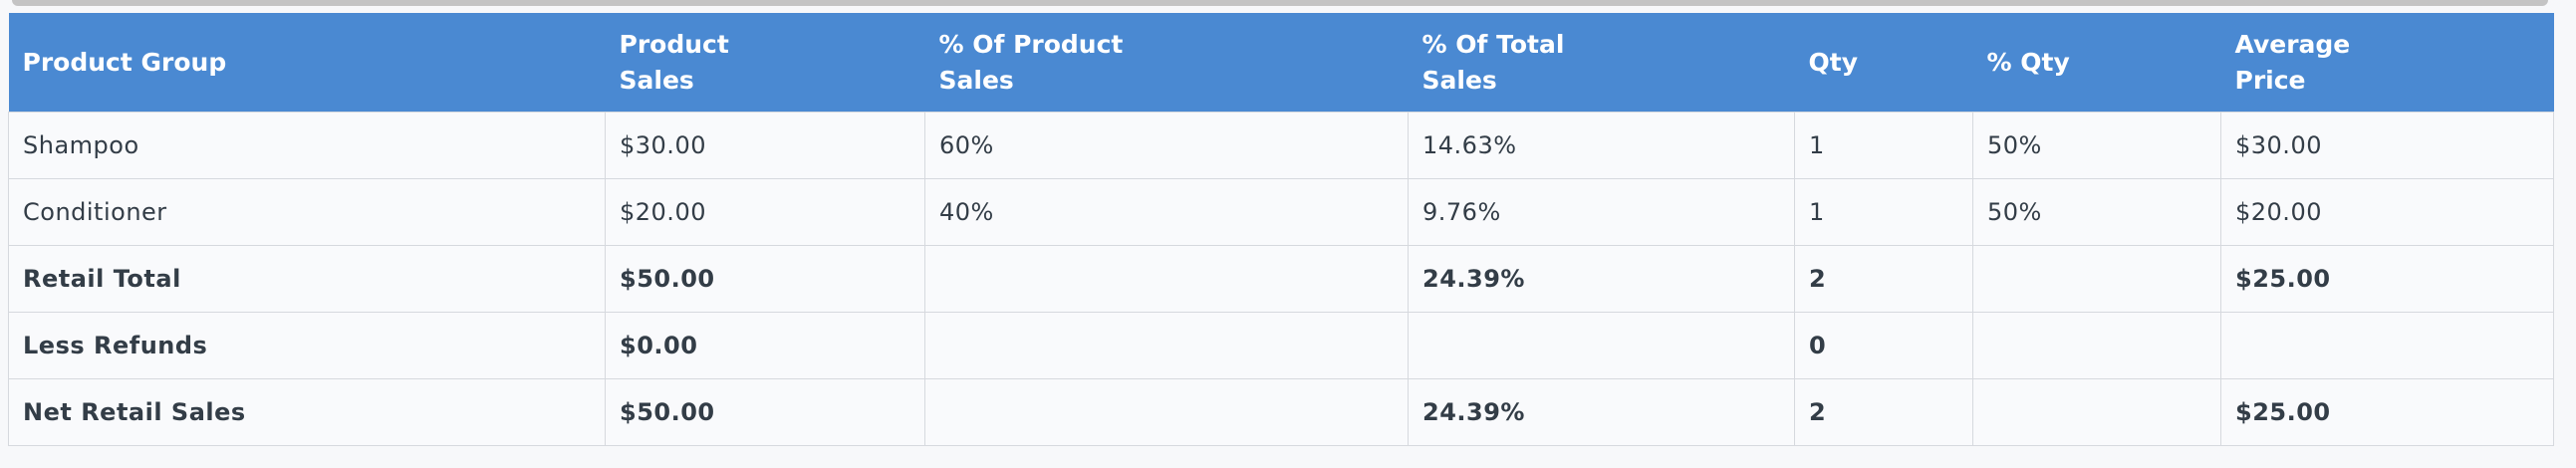 This screenshot has height=468, width=2576. What do you see at coordinates (1883, 63) in the screenshot?
I see `column-header: Qty` at bounding box center [1883, 63].